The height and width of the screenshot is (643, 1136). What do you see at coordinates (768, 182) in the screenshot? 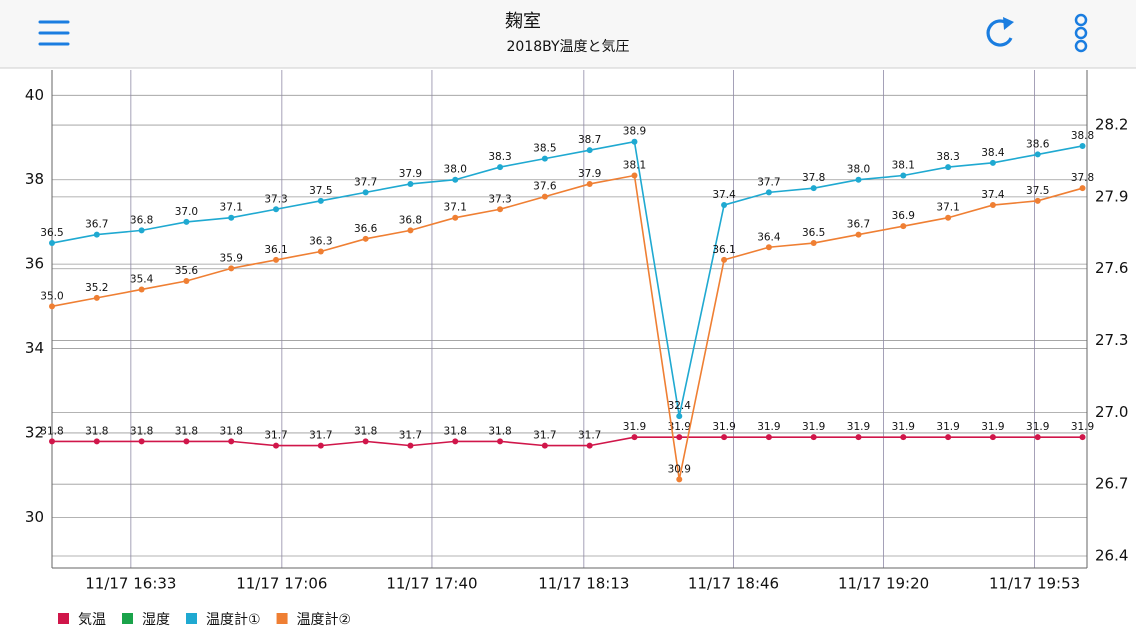
I see `data-label: 37.7` at bounding box center [768, 182].